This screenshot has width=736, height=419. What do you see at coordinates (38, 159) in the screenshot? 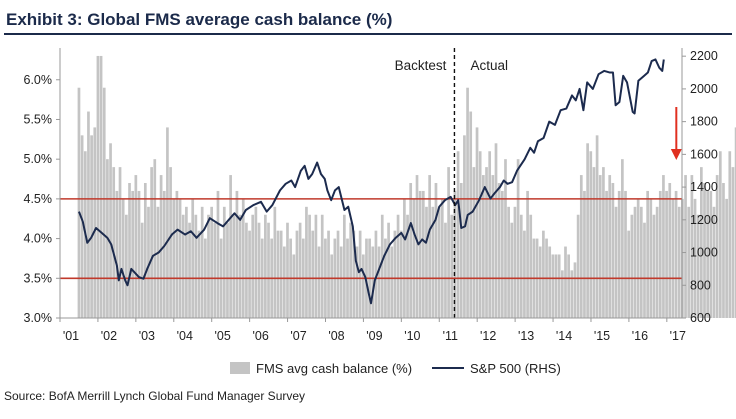
I see `left-tick-label: 5.0%` at bounding box center [38, 159].